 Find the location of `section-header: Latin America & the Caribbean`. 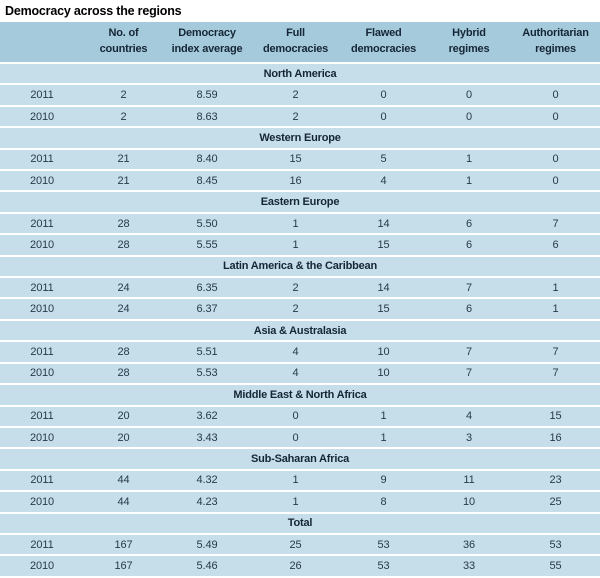

section-header: Latin America & the Caribbean is located at coordinates (300, 266).